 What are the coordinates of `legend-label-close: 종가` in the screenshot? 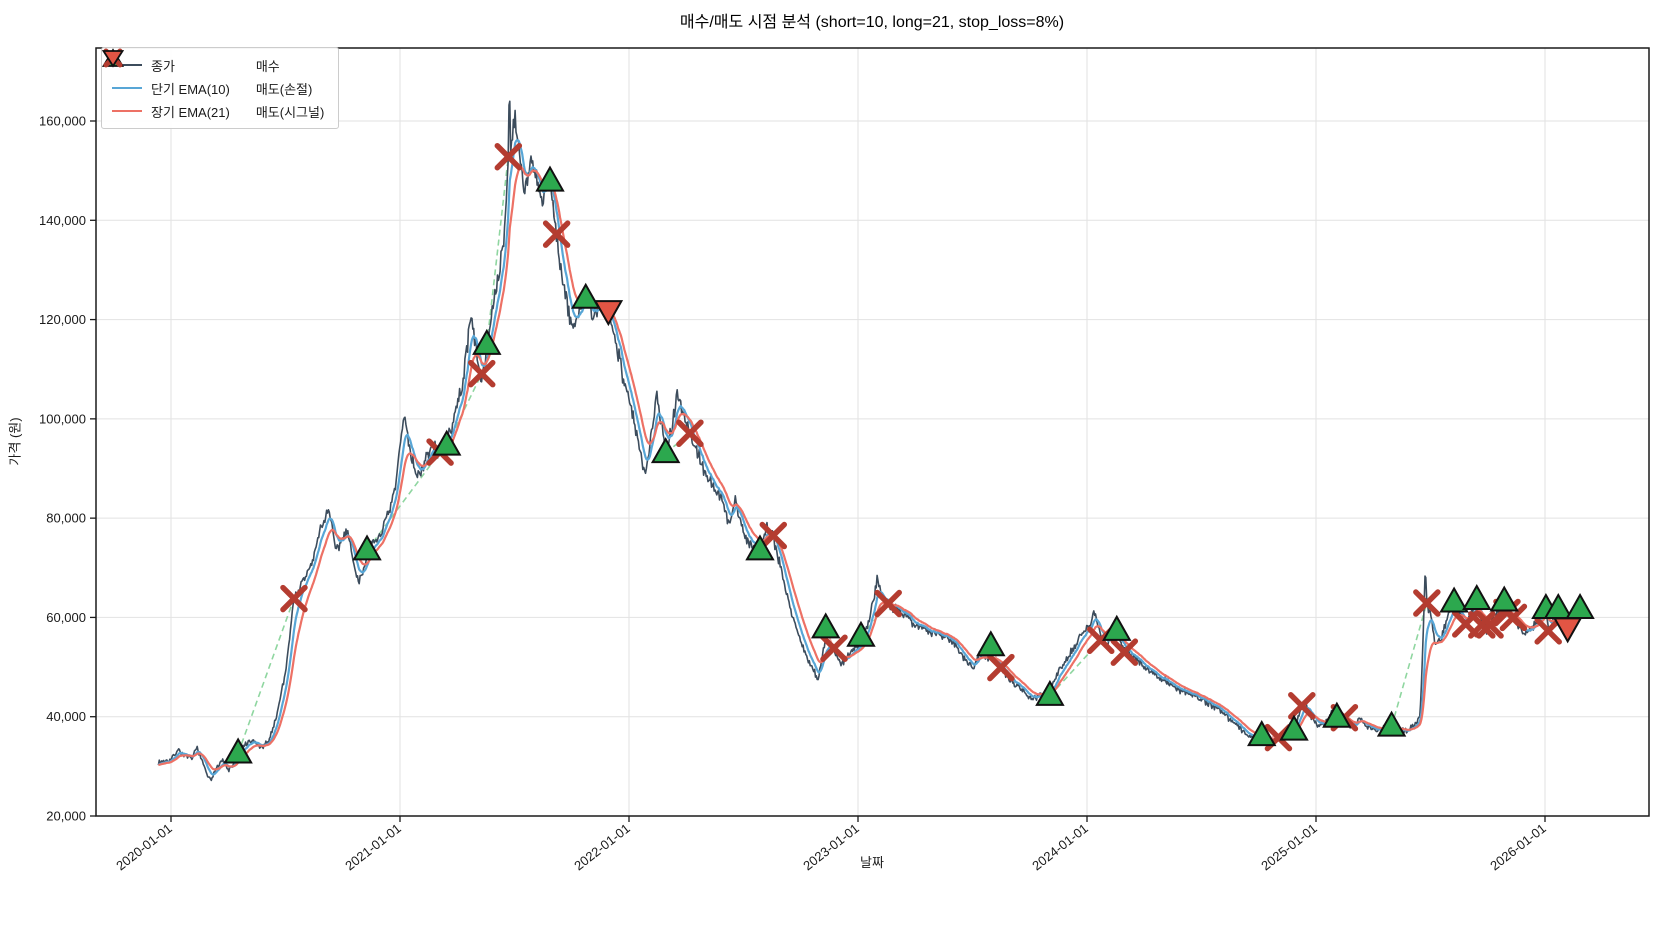 It's located at (163, 66).